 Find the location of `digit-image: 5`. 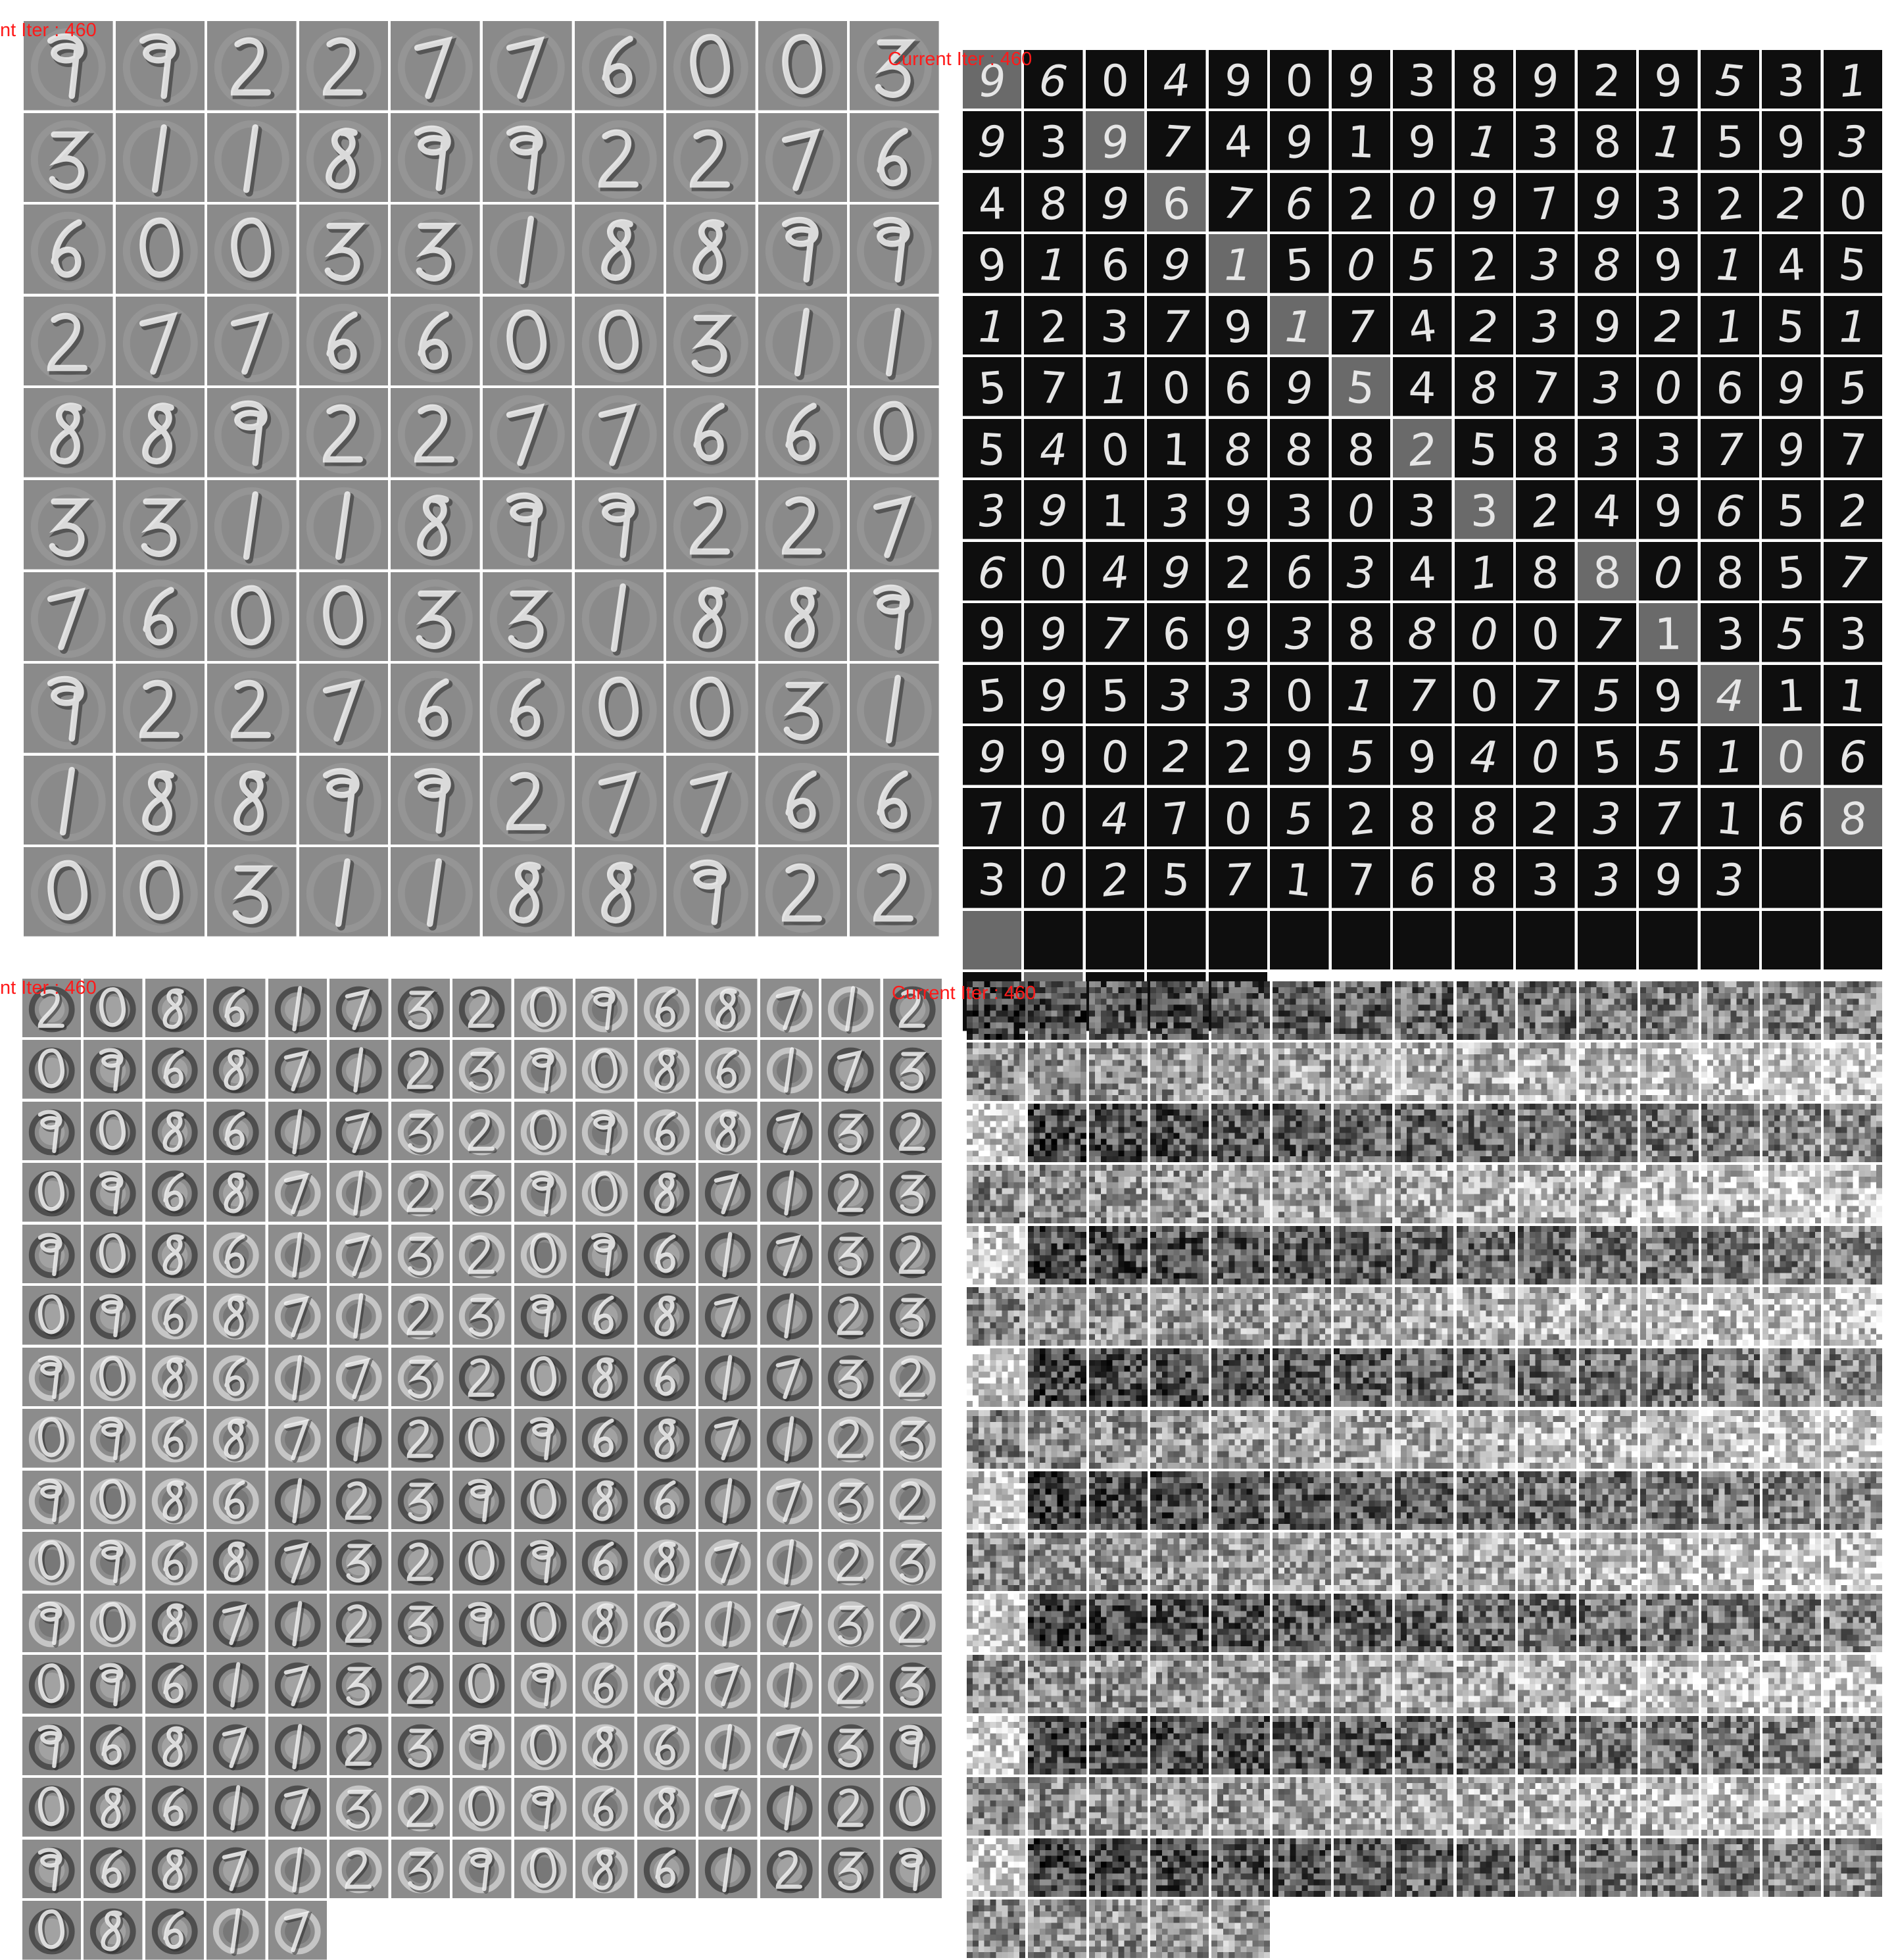

digit-image: 5 is located at coordinates (1853, 264).